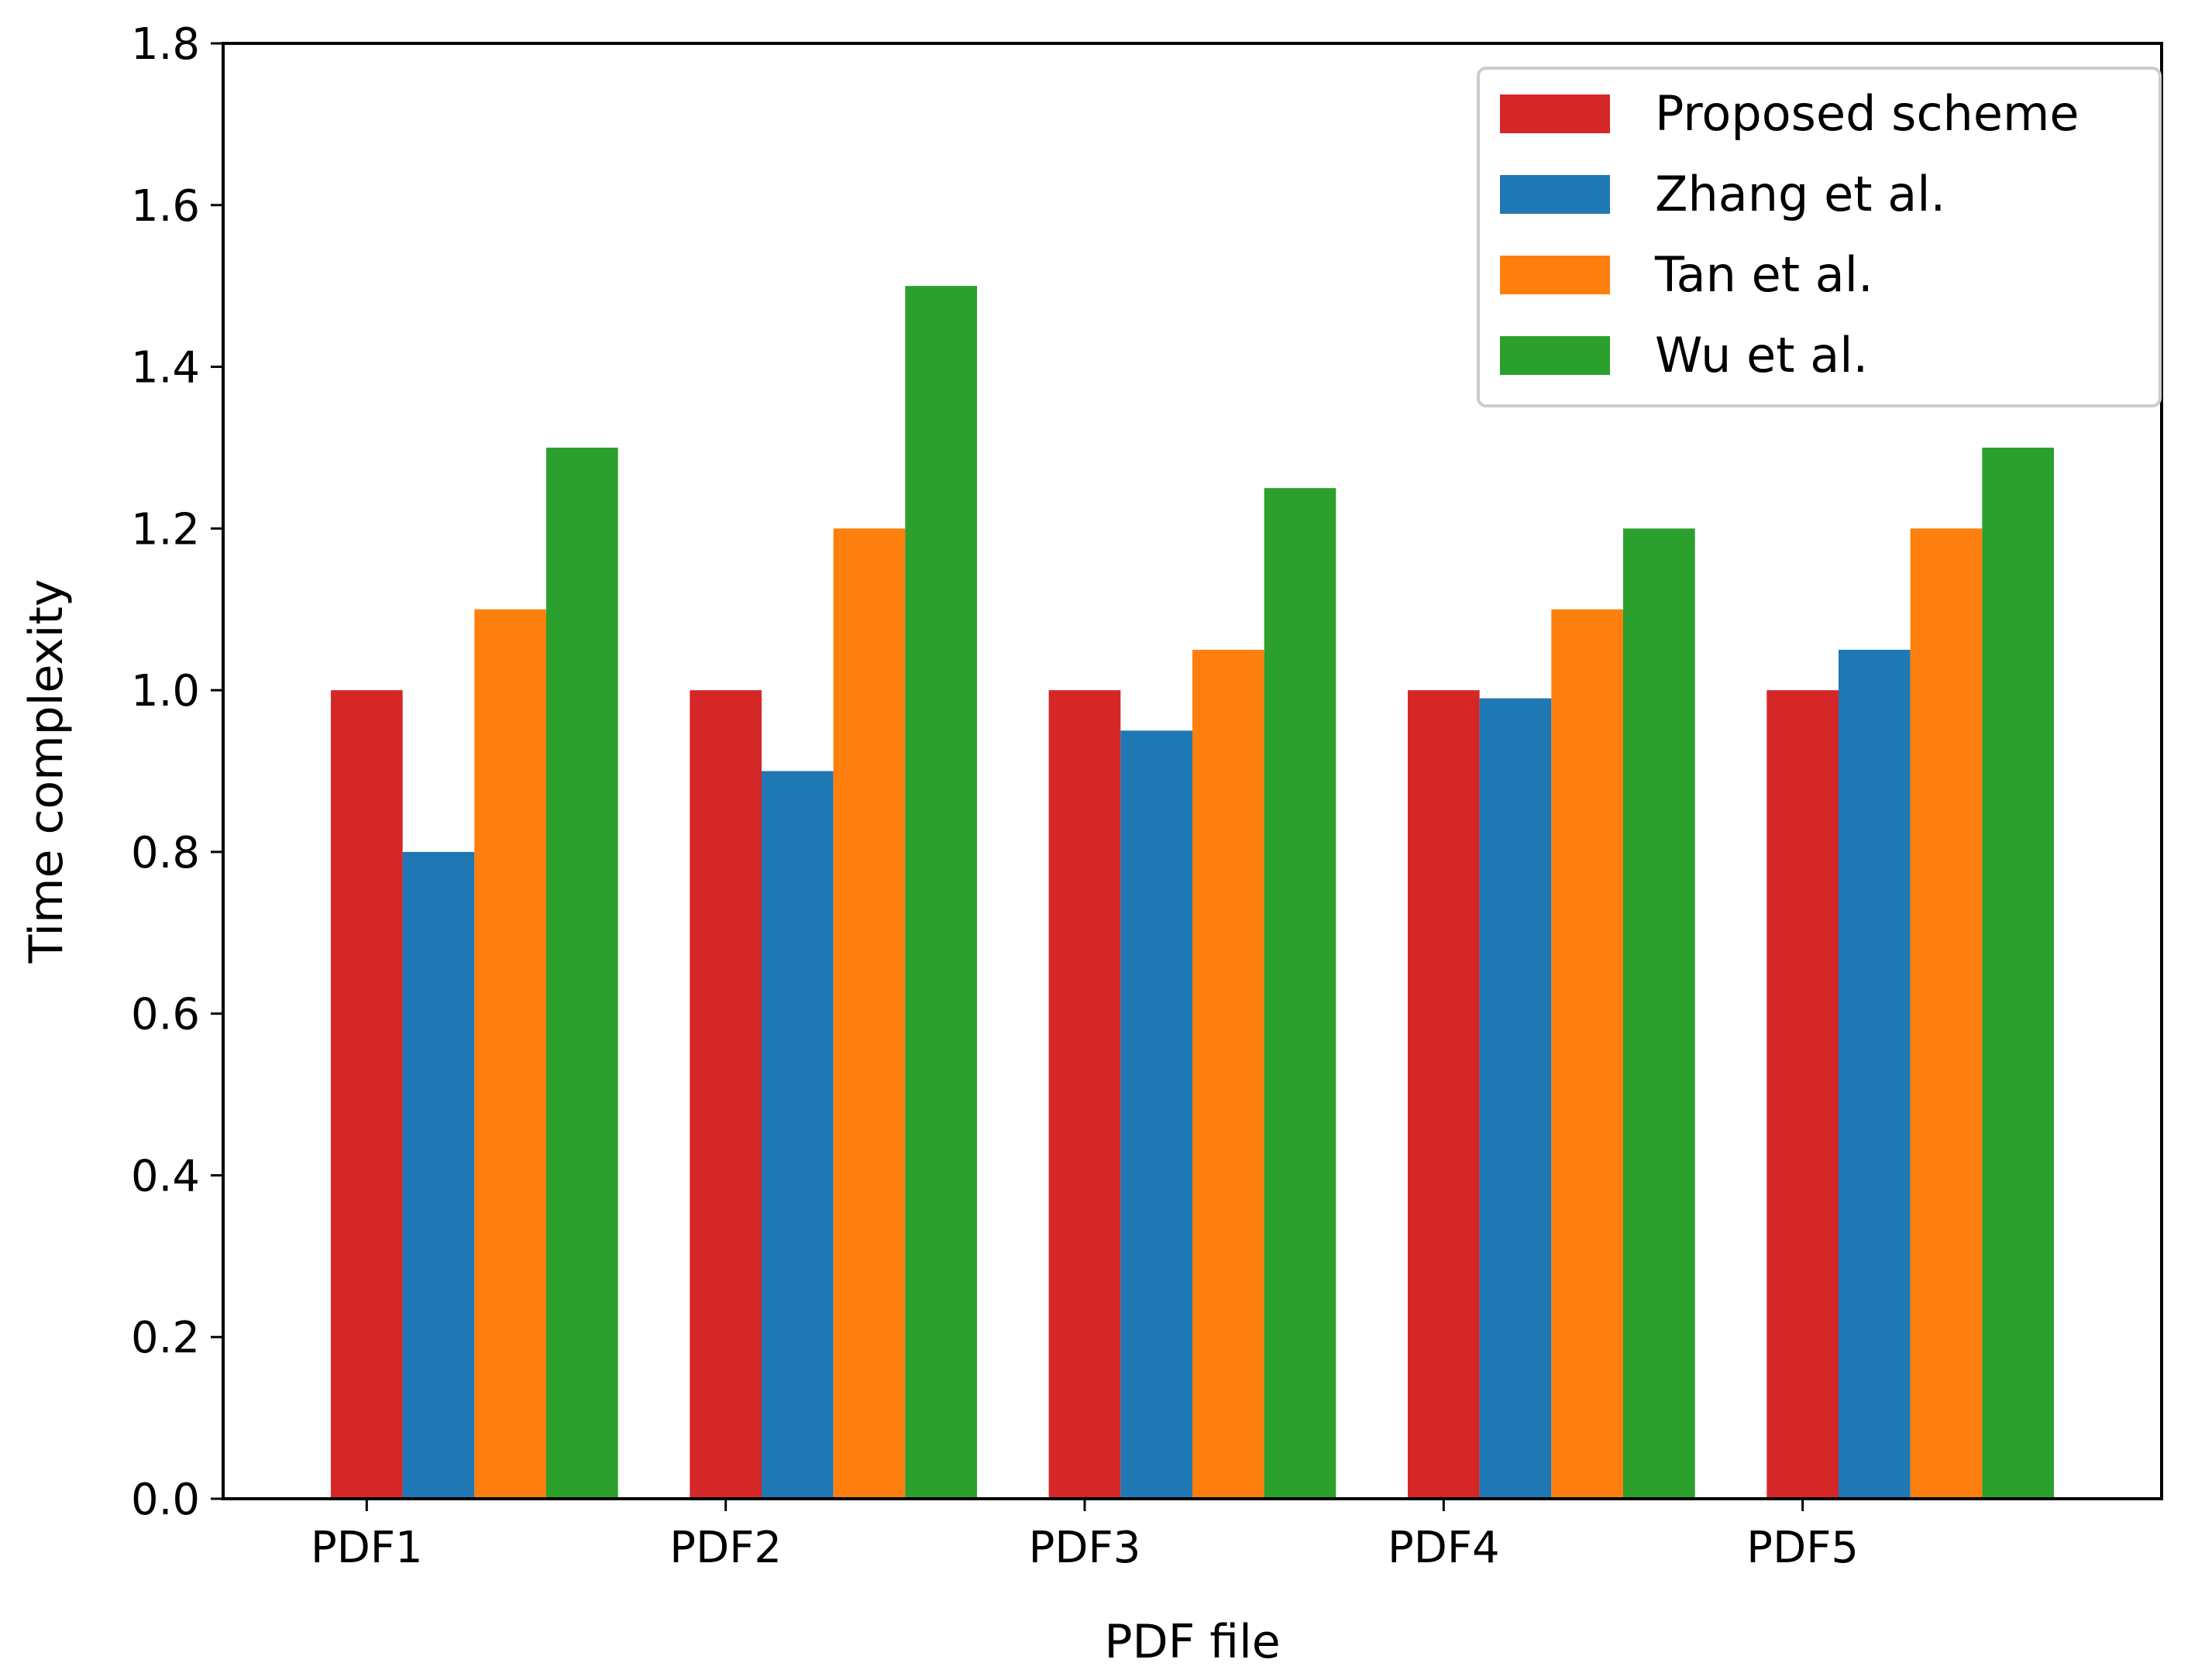 This screenshot has width=2205, height=1680. Describe the element at coordinates (165, 206) in the screenshot. I see `y-tick-label: 1.6` at that location.